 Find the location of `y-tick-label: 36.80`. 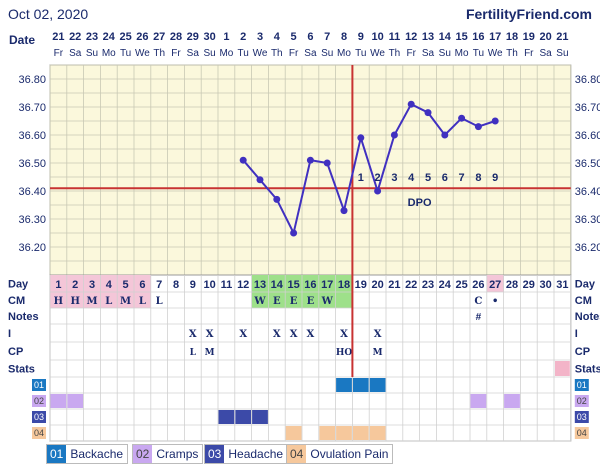

y-tick-label: 36.80 is located at coordinates (32, 80).